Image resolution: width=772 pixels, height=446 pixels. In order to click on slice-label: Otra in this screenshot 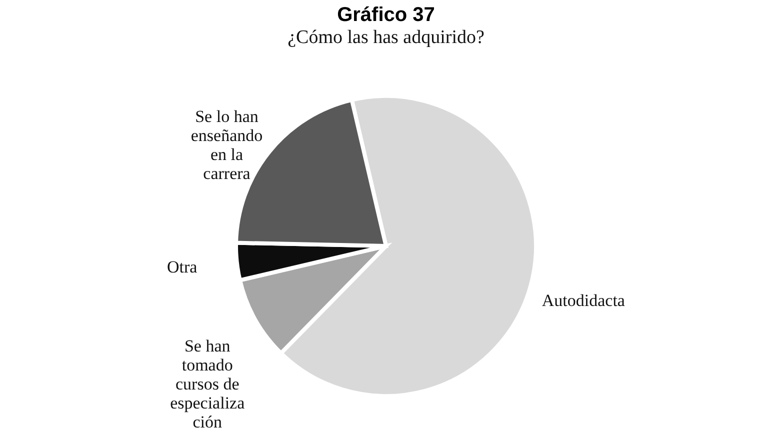, I will do `click(182, 266)`.